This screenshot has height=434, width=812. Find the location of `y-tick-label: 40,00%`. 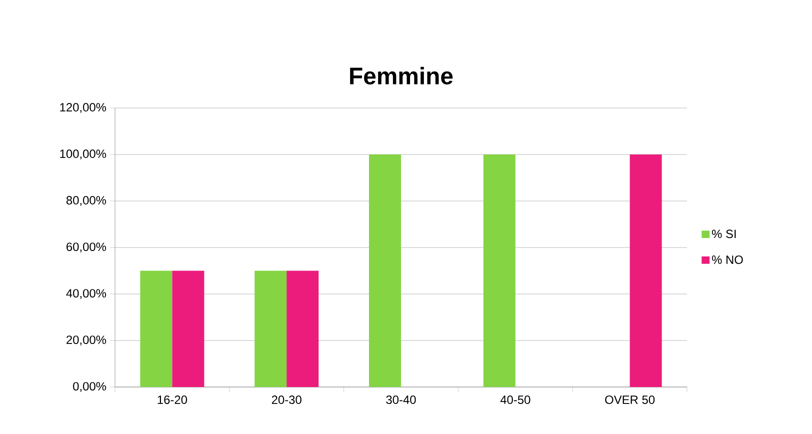

y-tick-label: 40,00% is located at coordinates (86, 294).